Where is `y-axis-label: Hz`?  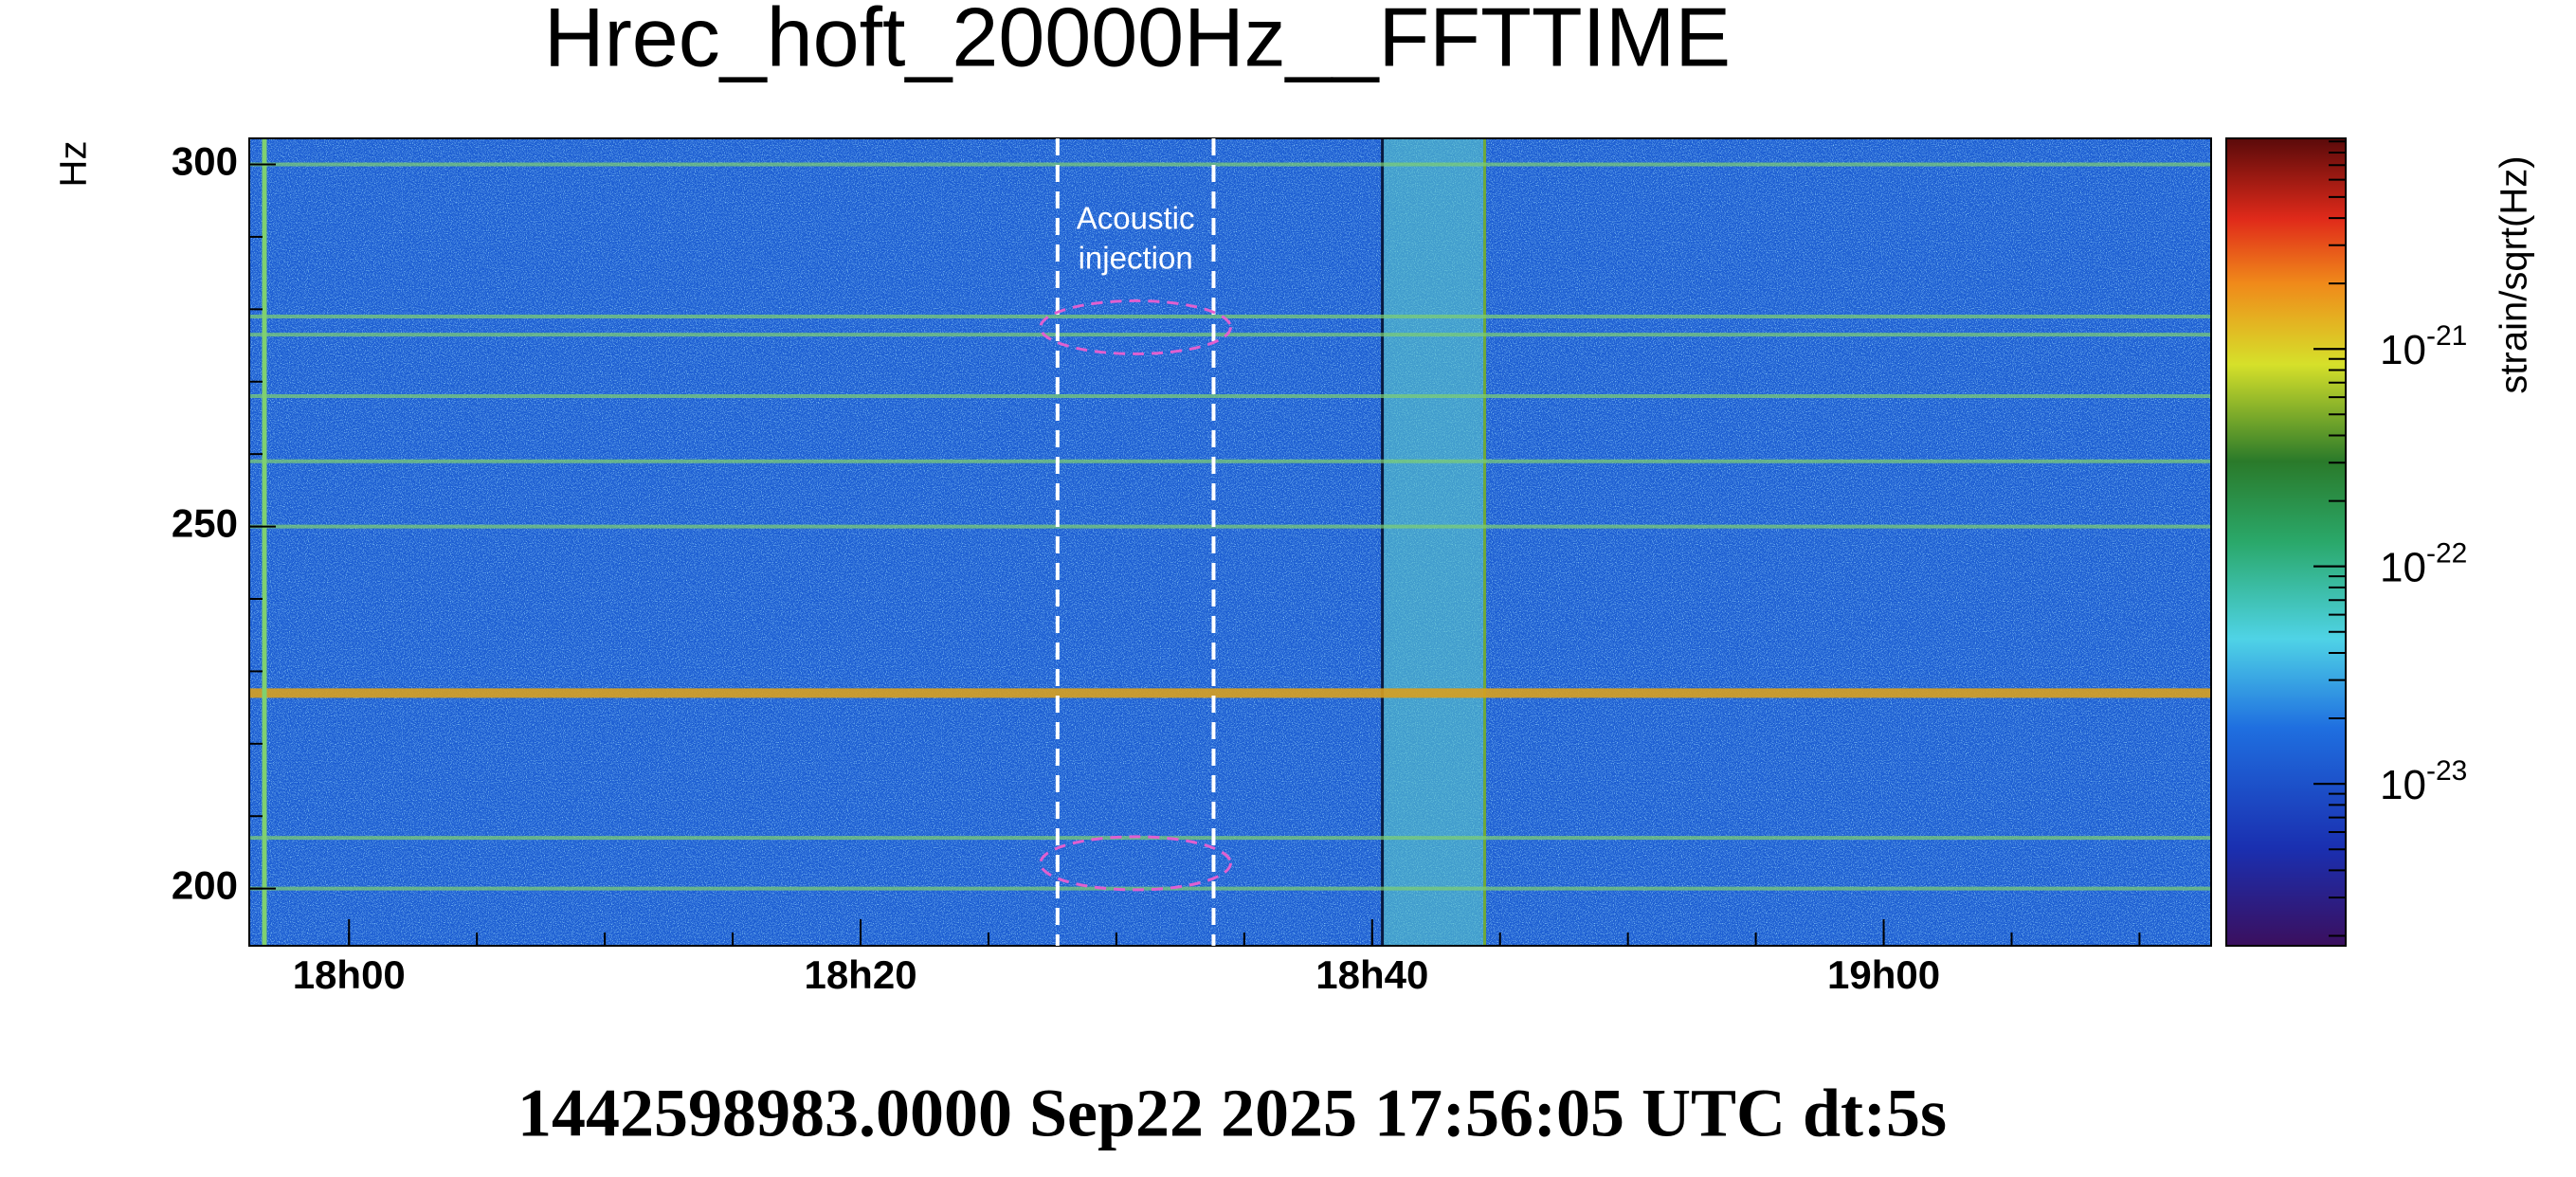 y-axis-label: Hz is located at coordinates (74, 164).